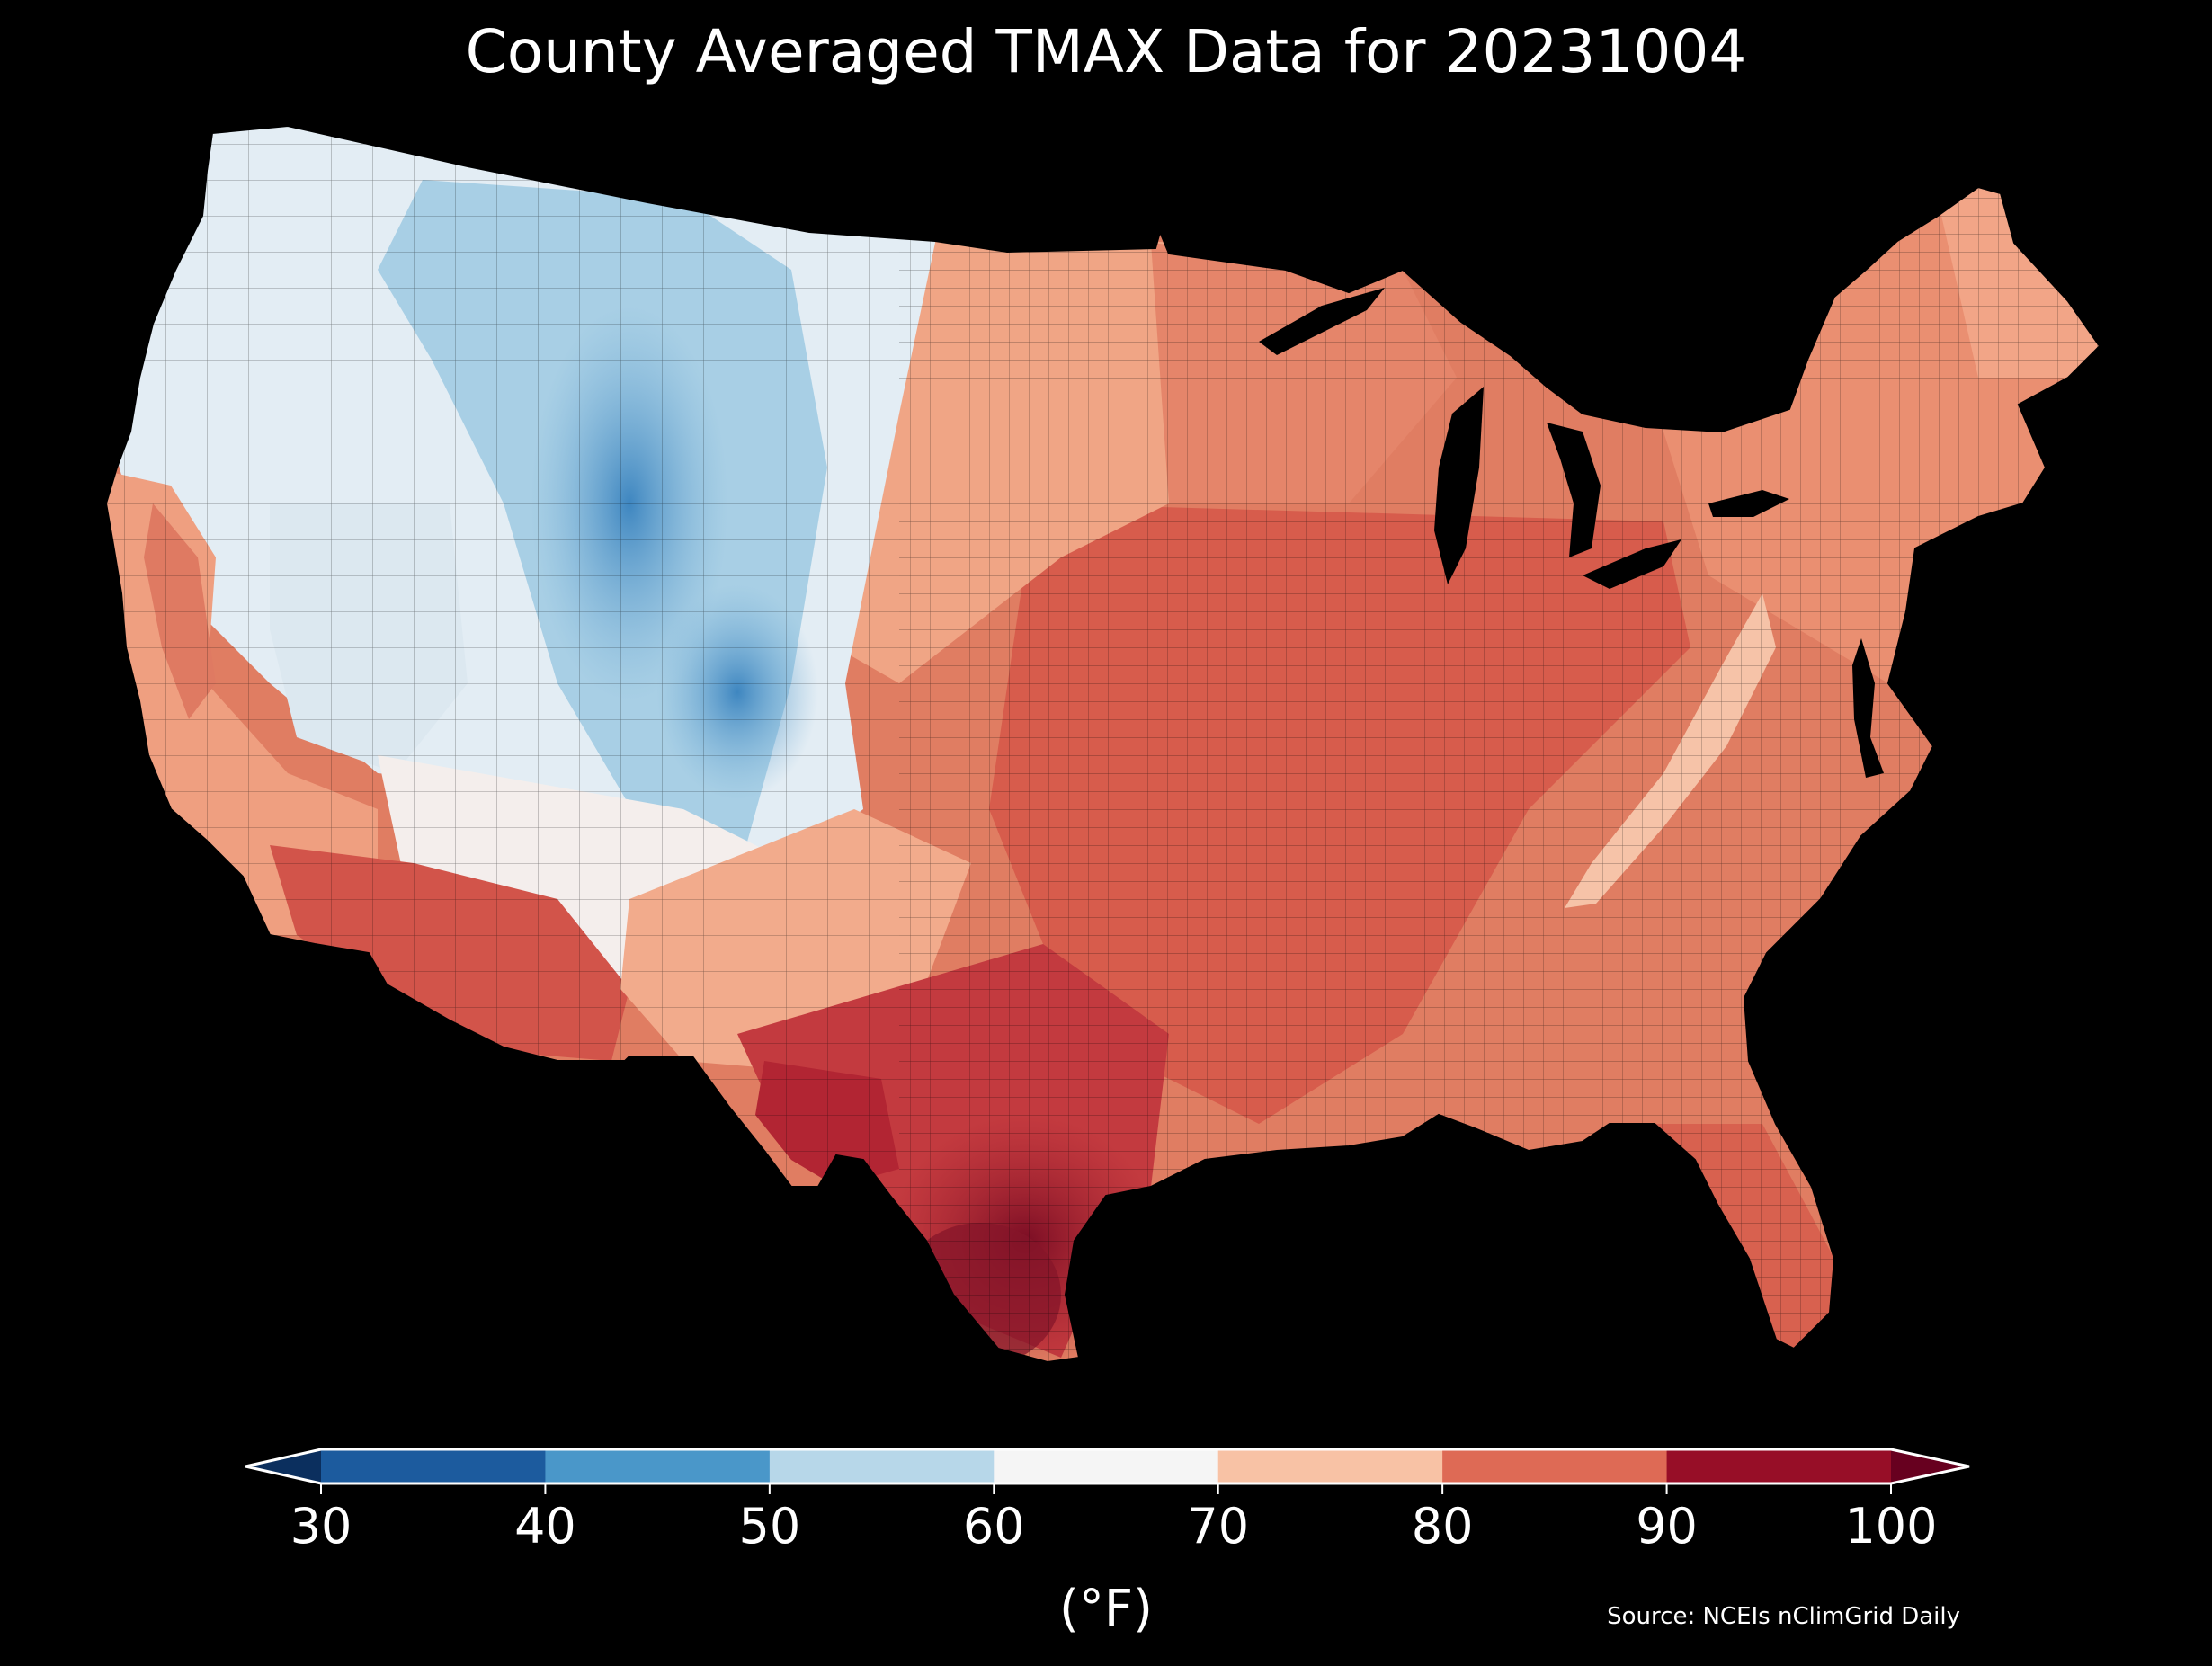 This screenshot has width=2212, height=1666. What do you see at coordinates (1574, 490) in the screenshot?
I see `lake-huron` at bounding box center [1574, 490].